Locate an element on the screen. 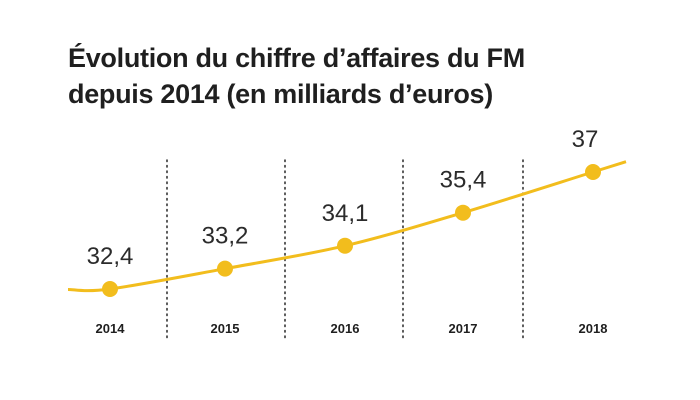  data-point-2014 is located at coordinates (110, 289).